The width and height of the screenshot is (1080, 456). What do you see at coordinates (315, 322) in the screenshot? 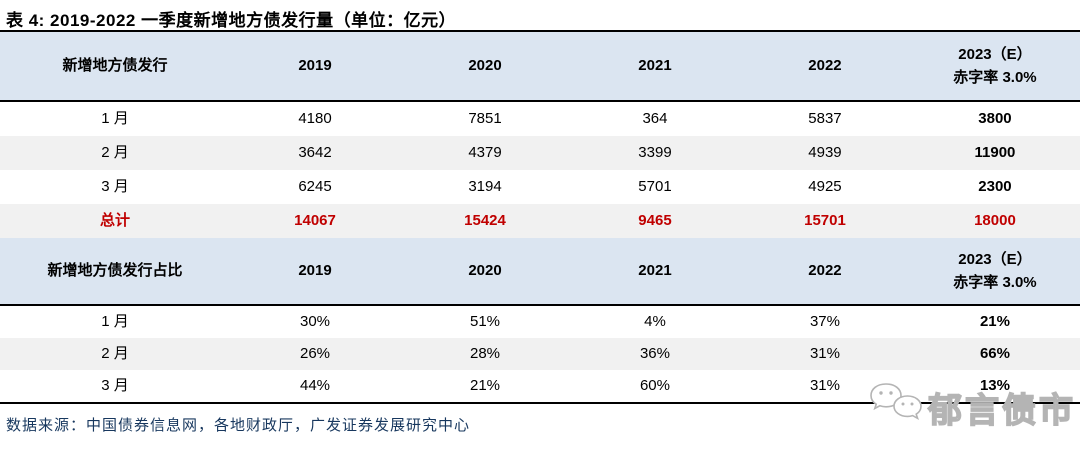
I see `table-cell: 30%` at bounding box center [315, 322].